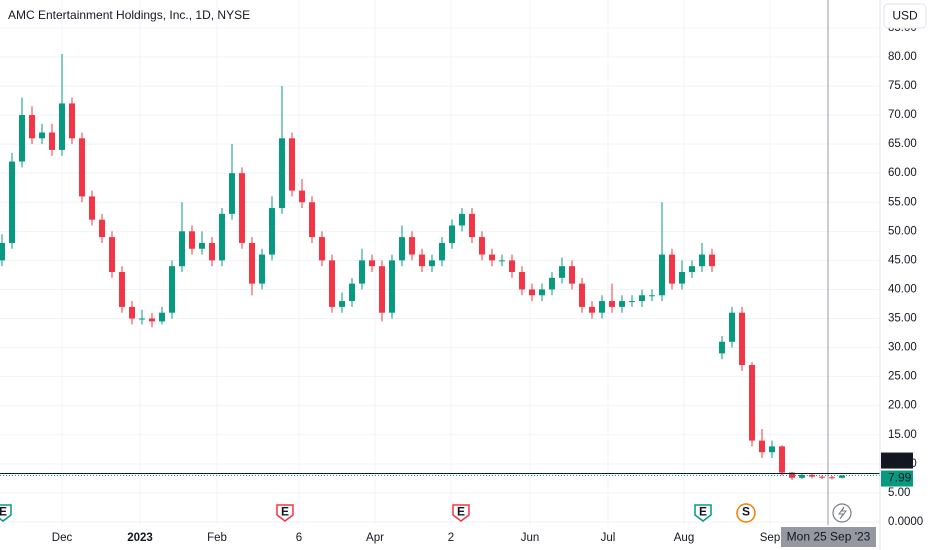 This screenshot has width=932, height=550. What do you see at coordinates (902, 289) in the screenshot?
I see `y-tick-label: 40.00` at bounding box center [902, 289].